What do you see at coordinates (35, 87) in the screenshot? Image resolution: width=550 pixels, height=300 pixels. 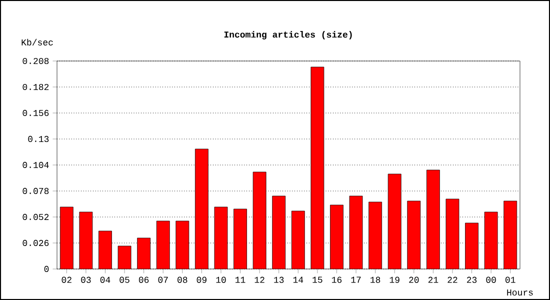 I see `y-tick-label: 0.182` at bounding box center [35, 87].